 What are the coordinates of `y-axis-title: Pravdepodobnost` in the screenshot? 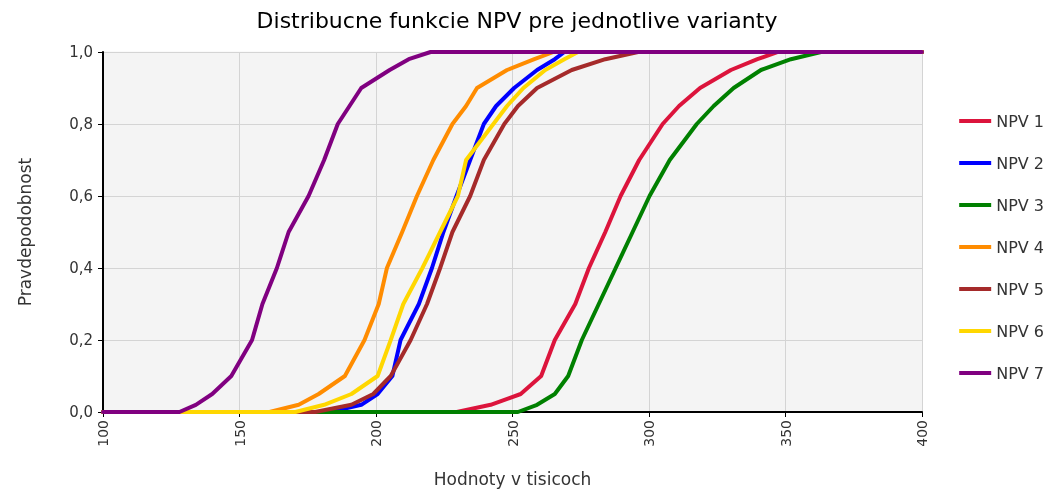 It's located at (24, 232).